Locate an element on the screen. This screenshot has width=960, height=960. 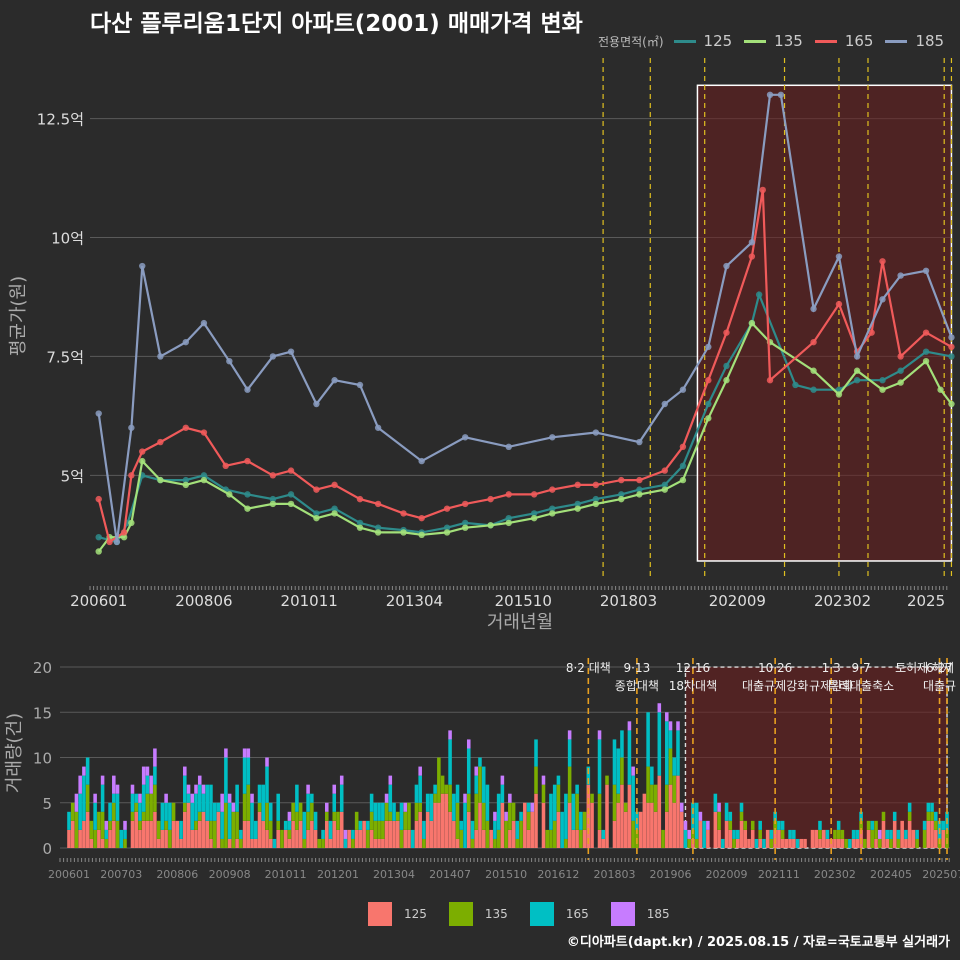
volume-x-tick-label: 202009 is located at coordinates (727, 874).